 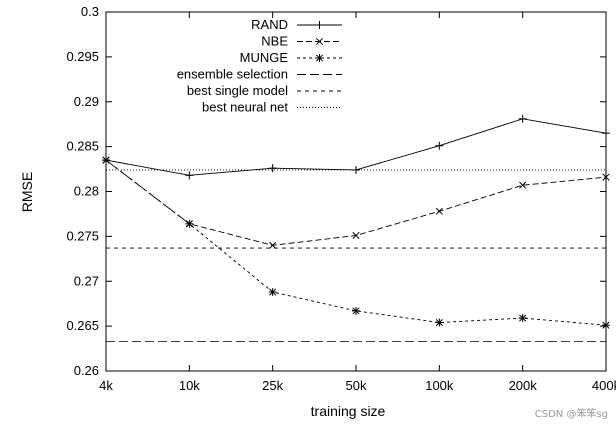 I want to click on legend-label: ensemble selection, so click(x=232, y=74).